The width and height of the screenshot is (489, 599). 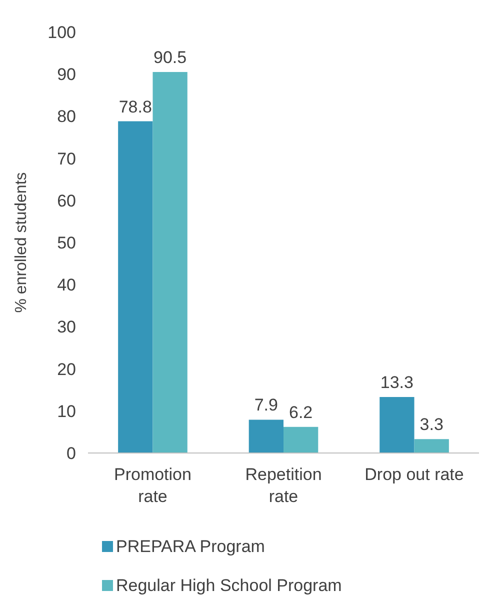 What do you see at coordinates (301, 412) in the screenshot?
I see `data-label: 6.2` at bounding box center [301, 412].